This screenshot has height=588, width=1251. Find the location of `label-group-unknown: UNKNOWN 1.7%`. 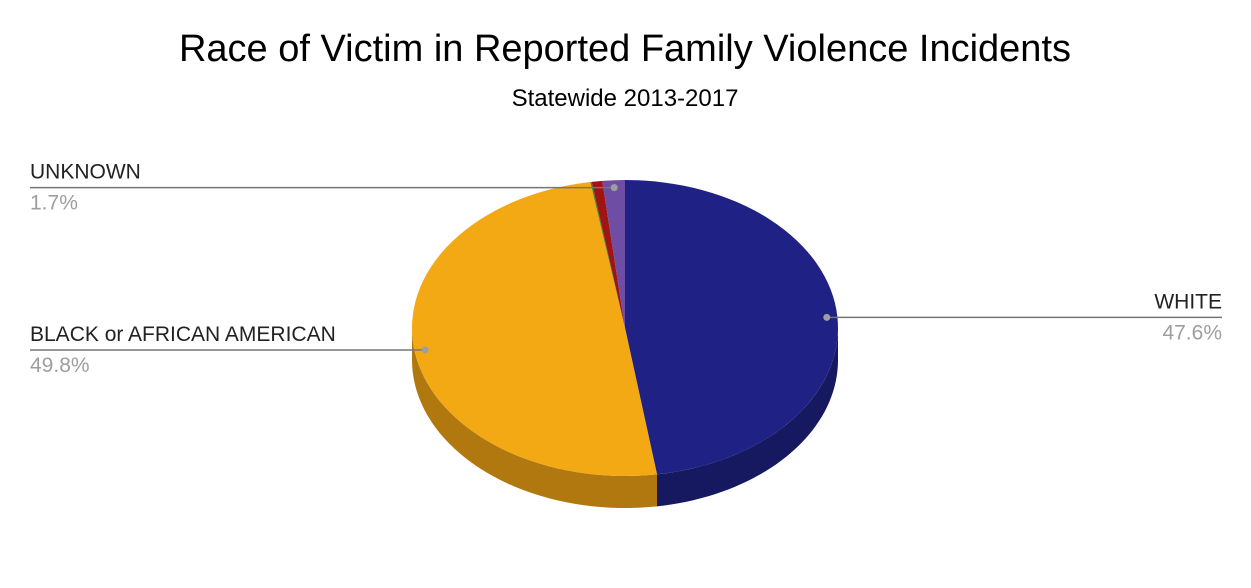

label-group-unknown: UNKNOWN 1.7% is located at coordinates (324, 188).